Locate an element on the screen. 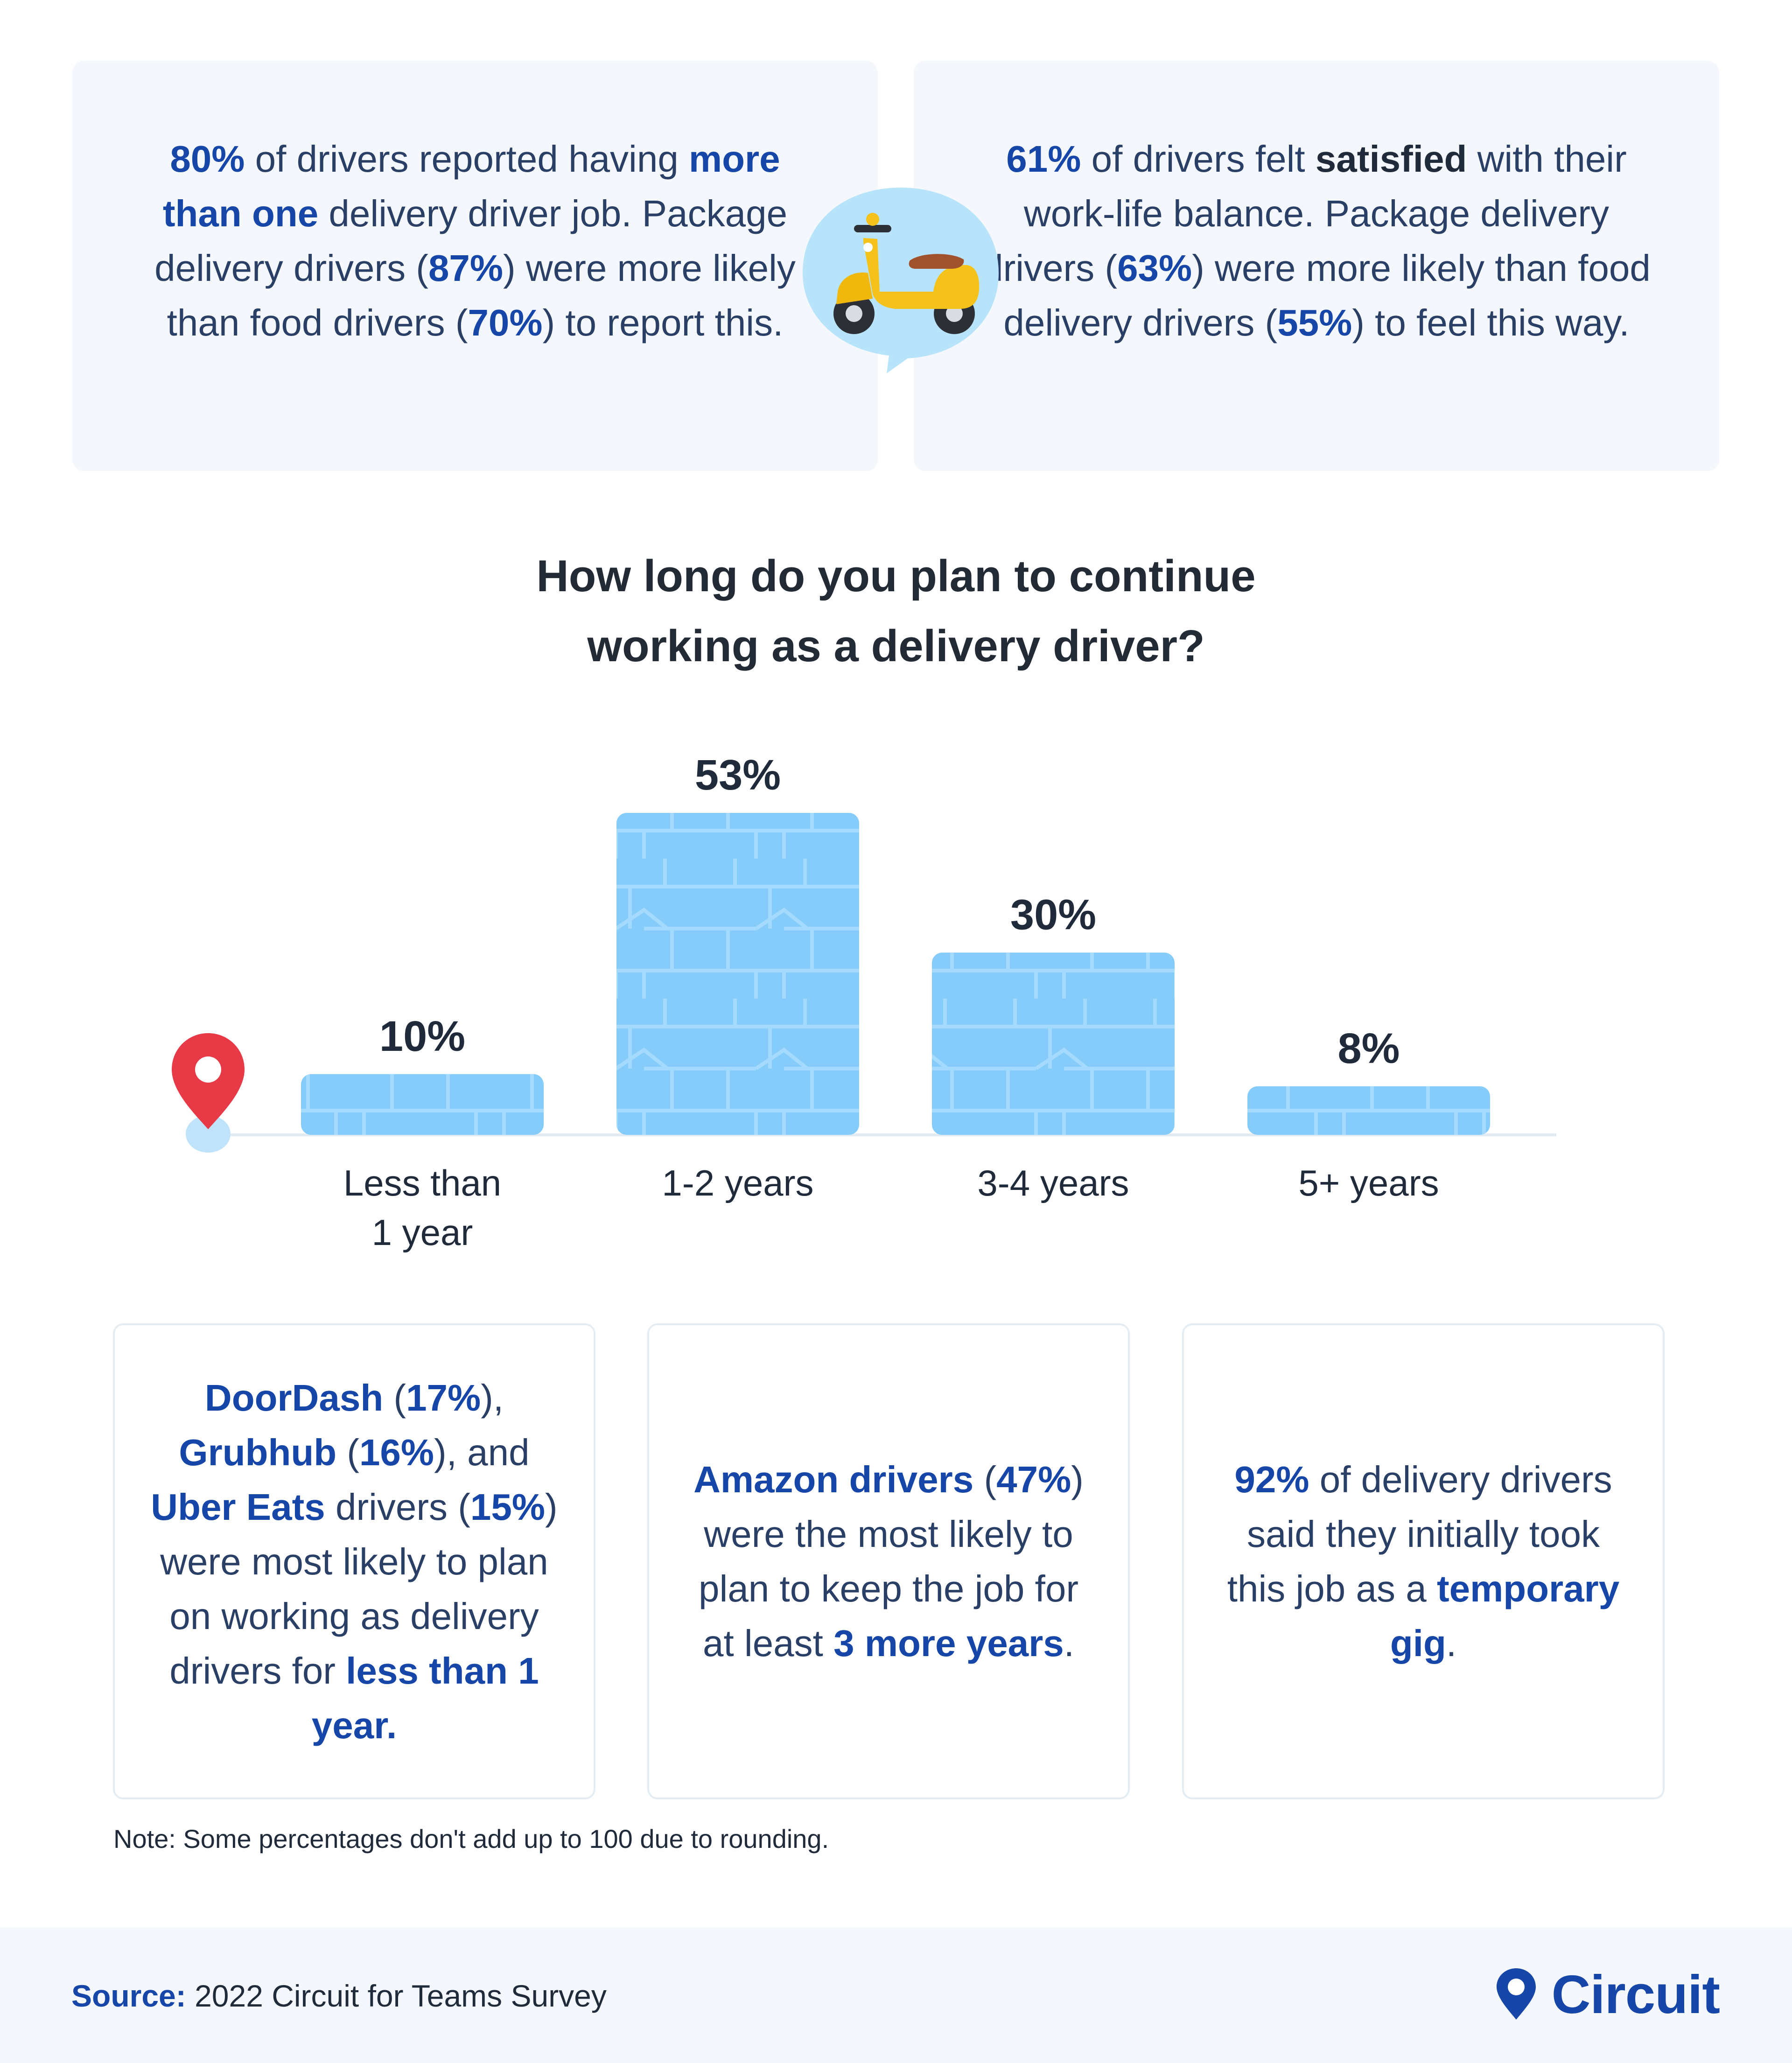 This screenshot has height=2063, width=1792. stat-text: ) to report this. is located at coordinates (663, 323).